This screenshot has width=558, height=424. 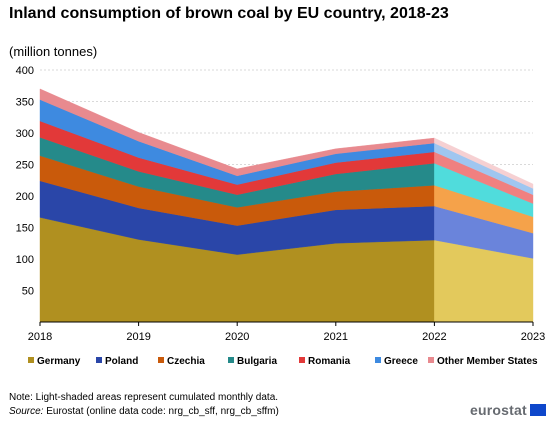 What do you see at coordinates (25, 260) in the screenshot?
I see `y-tick-label: 100` at bounding box center [25, 260].